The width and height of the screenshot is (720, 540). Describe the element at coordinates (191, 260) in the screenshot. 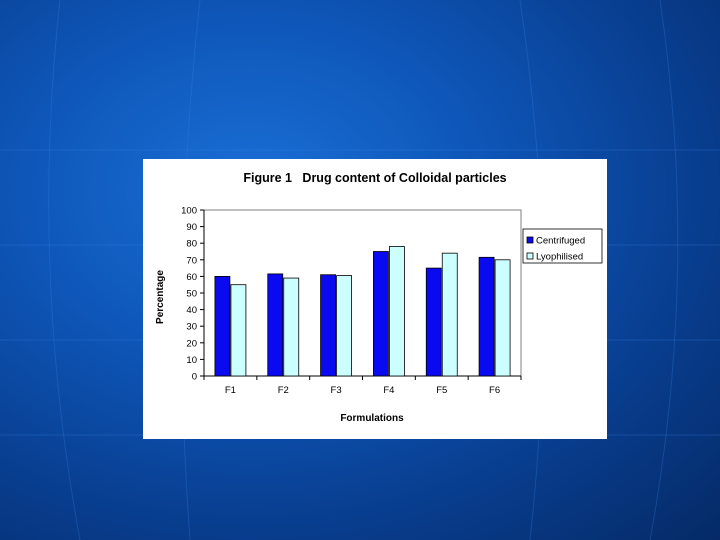

I see `y-tick-label-70: 70` at that location.